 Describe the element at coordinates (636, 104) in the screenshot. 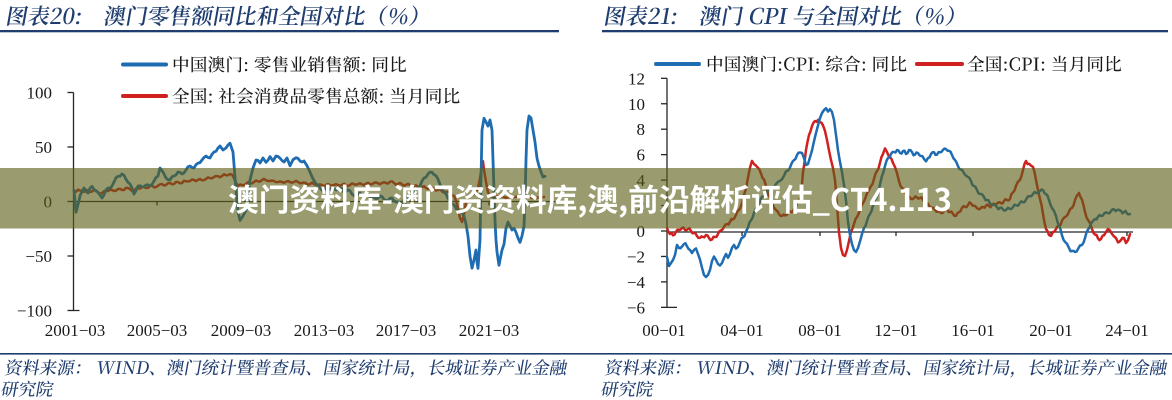

I see `svg-text: 10` at that location.